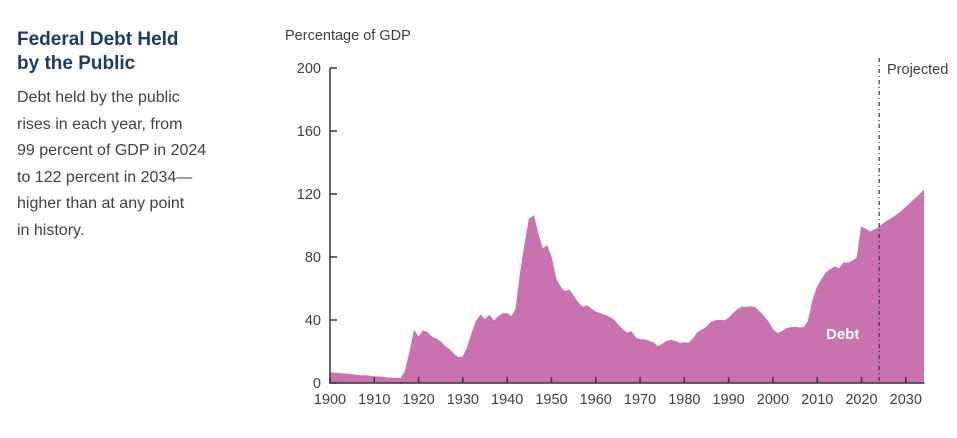 The width and height of the screenshot is (957, 438). I want to click on figure-description-line: Debt held by the public, so click(98, 98).